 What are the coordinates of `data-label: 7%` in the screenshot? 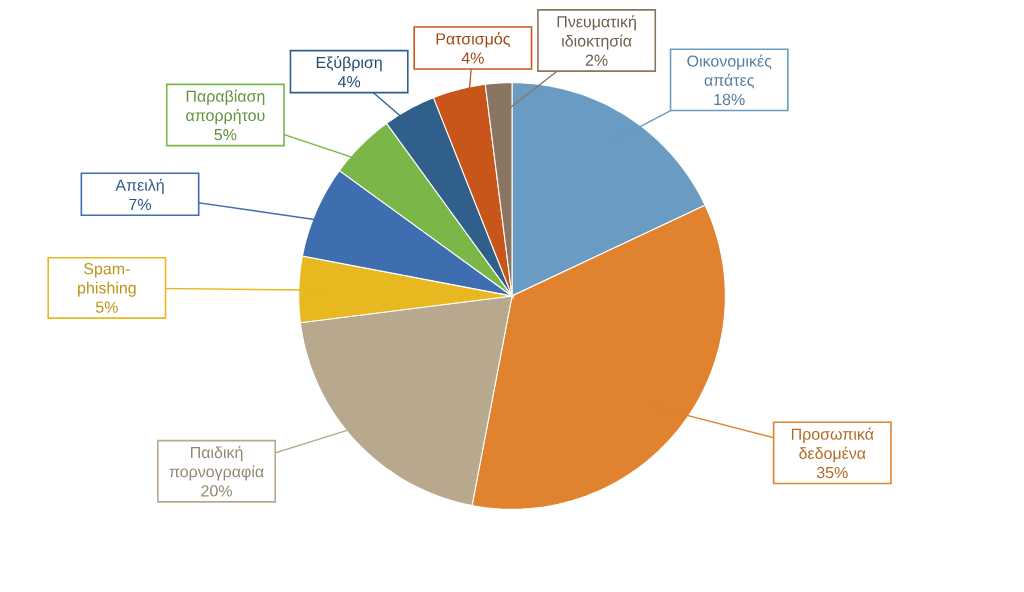 It's located at (140, 204).